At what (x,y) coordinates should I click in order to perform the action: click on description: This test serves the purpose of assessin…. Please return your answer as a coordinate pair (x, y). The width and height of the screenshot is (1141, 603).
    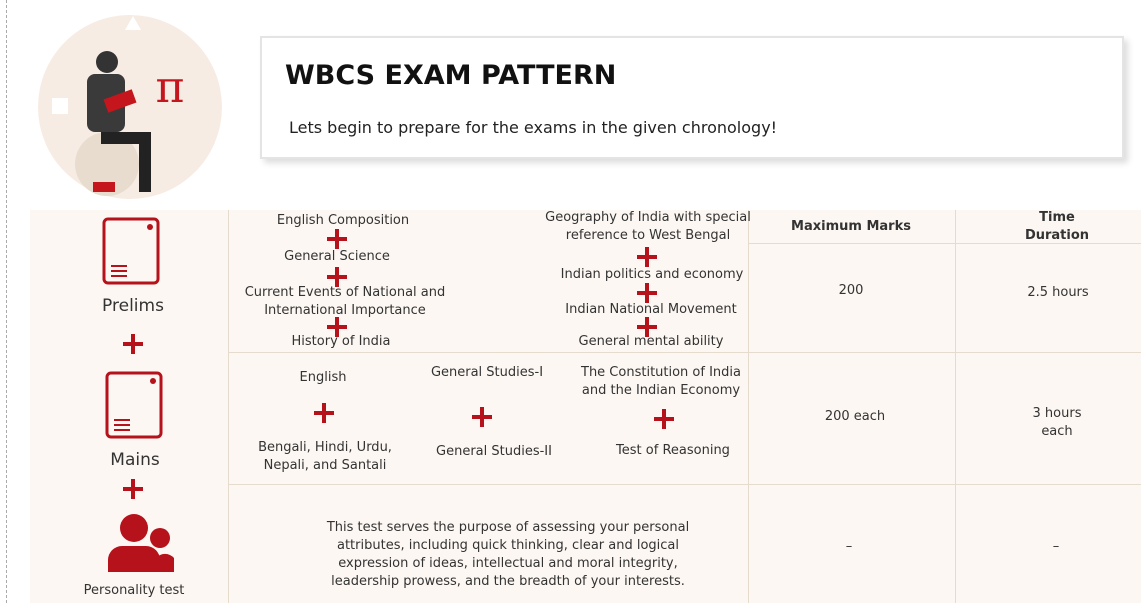
    Looking at the image, I should click on (508, 554).